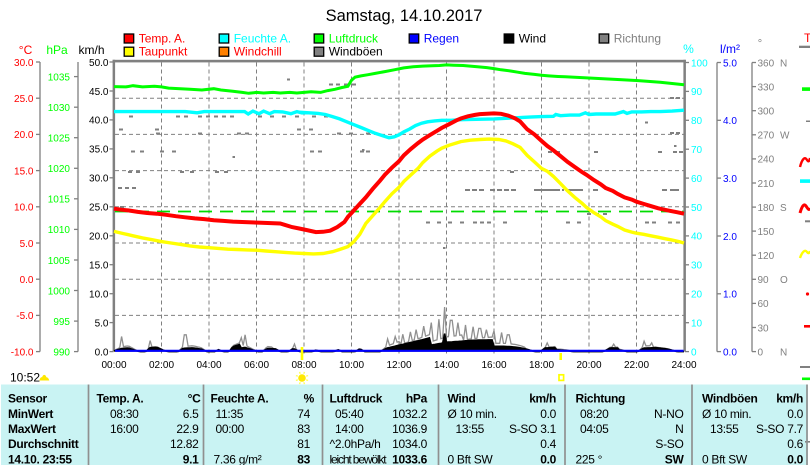 The width and height of the screenshot is (810, 465). What do you see at coordinates (697, 237) in the screenshot?
I see `svg-text: 40` at bounding box center [697, 237].